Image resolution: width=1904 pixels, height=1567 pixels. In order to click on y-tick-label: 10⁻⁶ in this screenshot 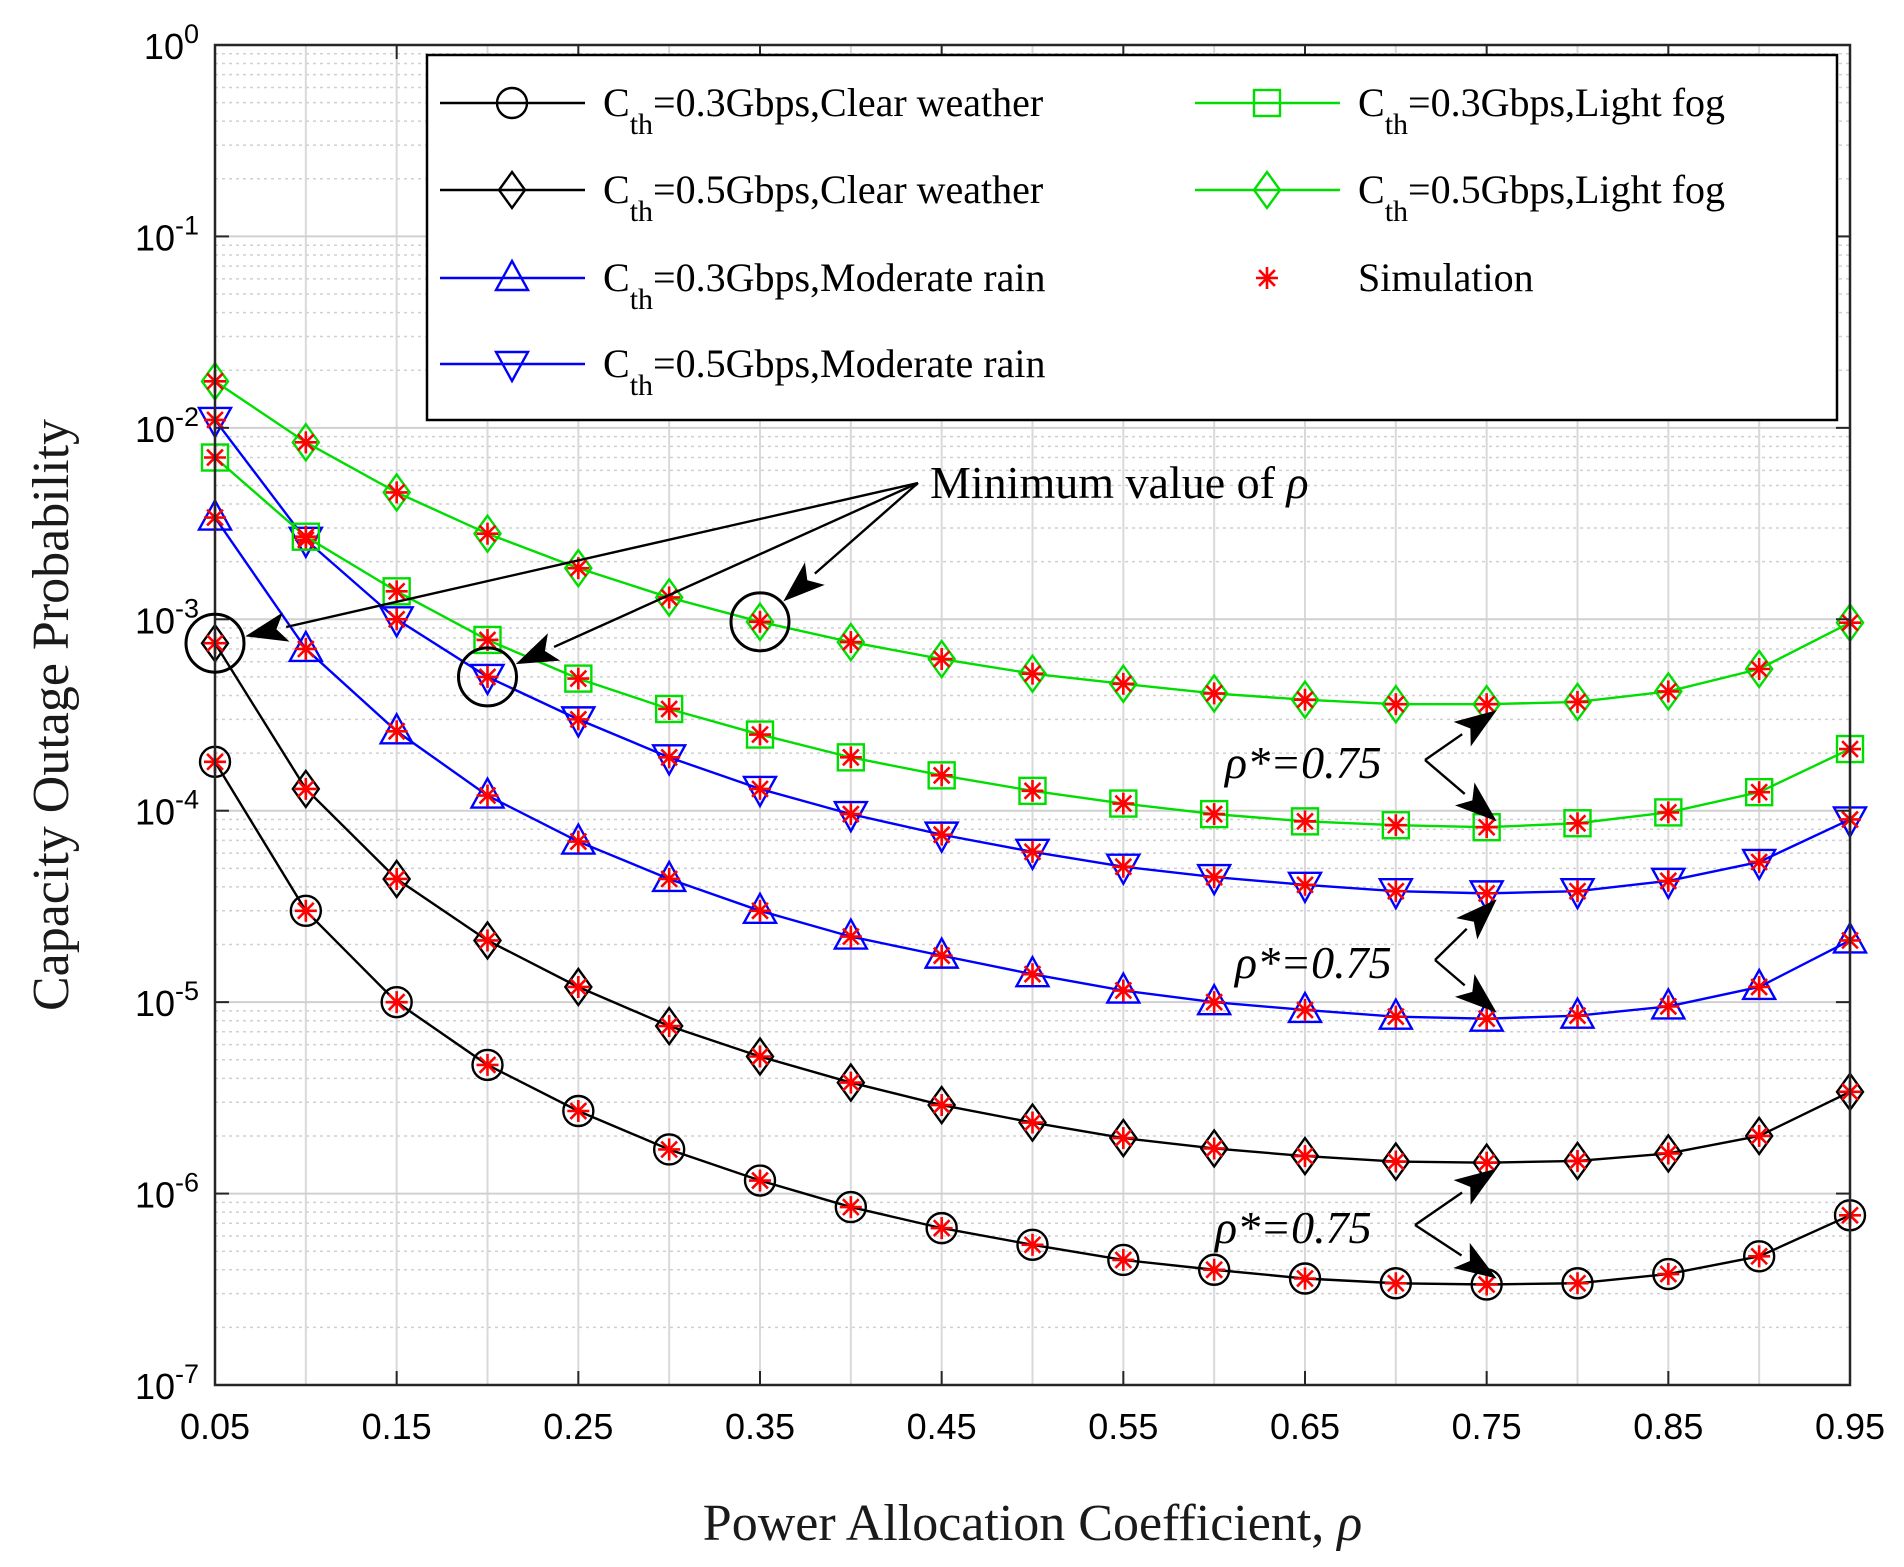, I will do `click(167, 1192)`.